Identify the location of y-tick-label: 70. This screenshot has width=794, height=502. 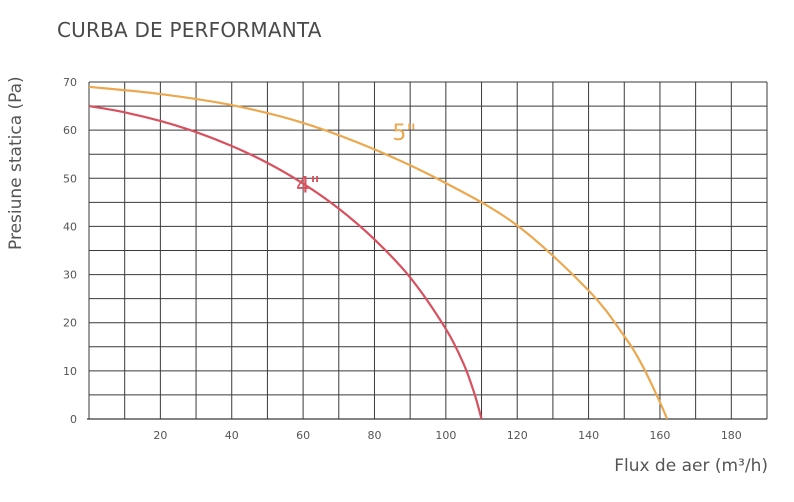
(70, 82).